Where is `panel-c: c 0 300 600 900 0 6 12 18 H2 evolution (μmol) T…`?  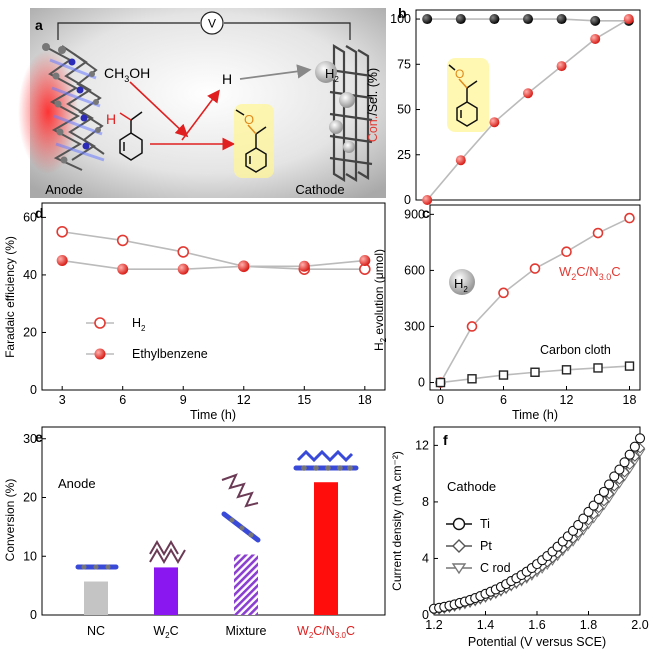 panel-c: c 0 300 600 900 0 6 12 18 H2 evolution (μmol) T… is located at coordinates (506, 313).